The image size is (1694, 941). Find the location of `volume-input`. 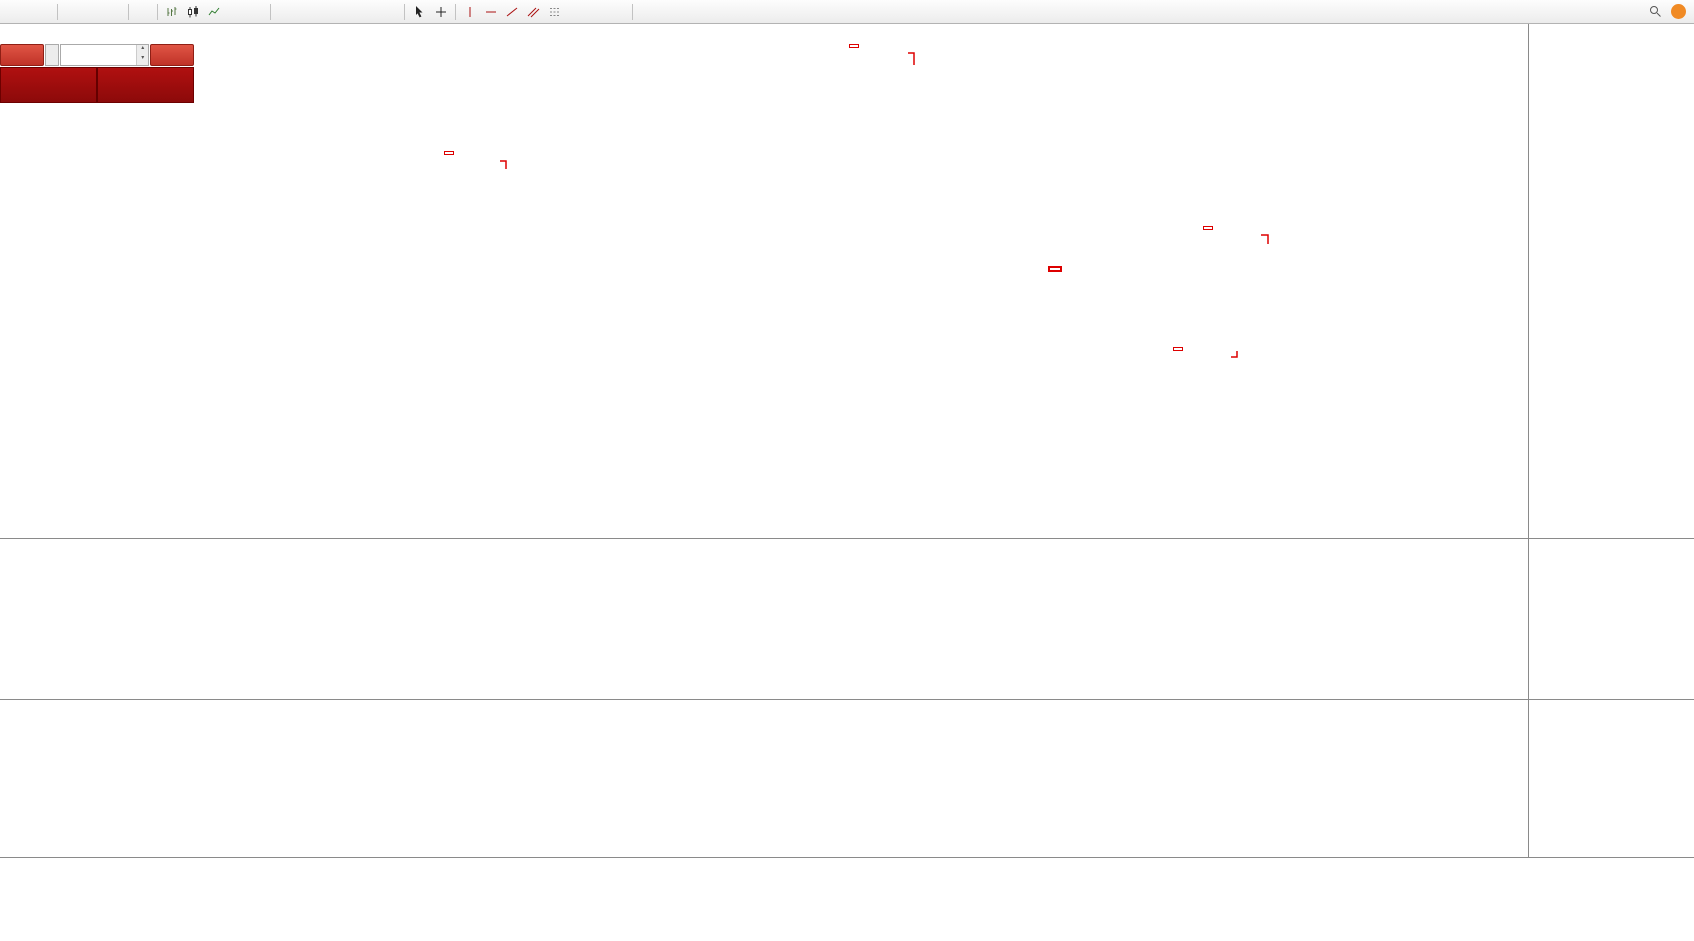

volume-input is located at coordinates (99, 55).